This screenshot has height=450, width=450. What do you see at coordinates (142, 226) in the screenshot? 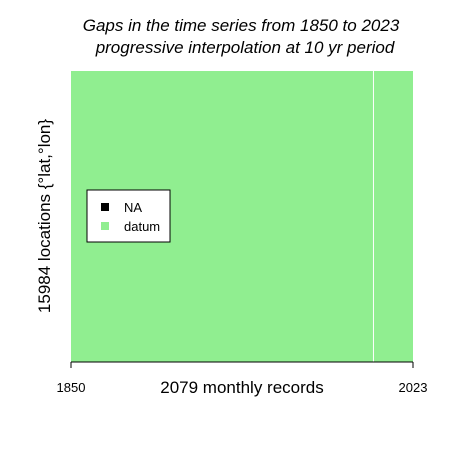
I see `legend-label-datum: datum` at bounding box center [142, 226].